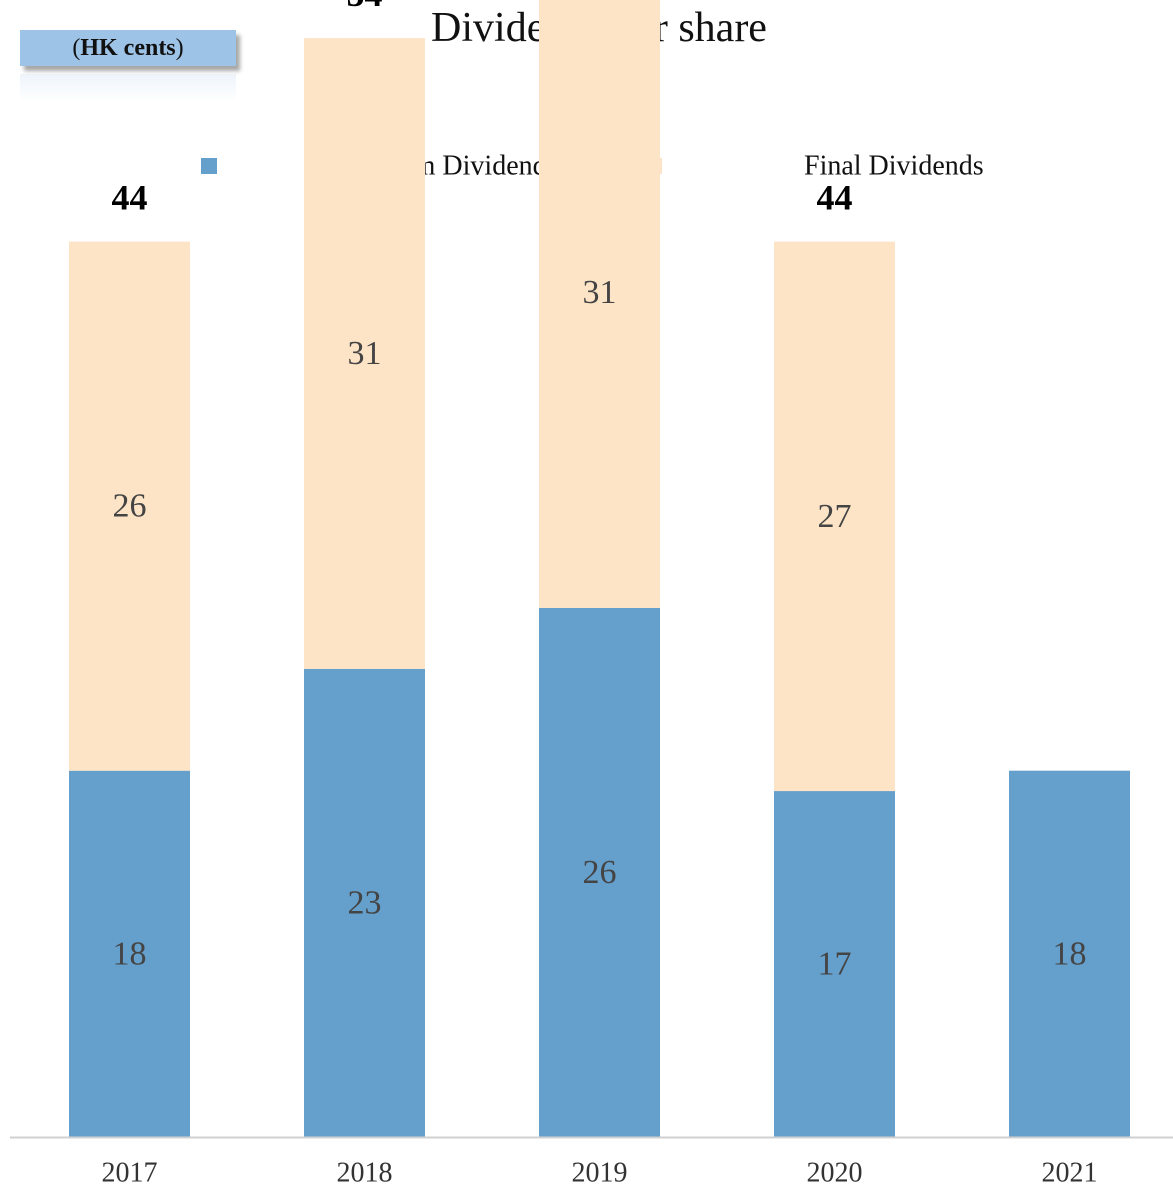  I want to click on data-label-interim-2019: 26, so click(600, 872).